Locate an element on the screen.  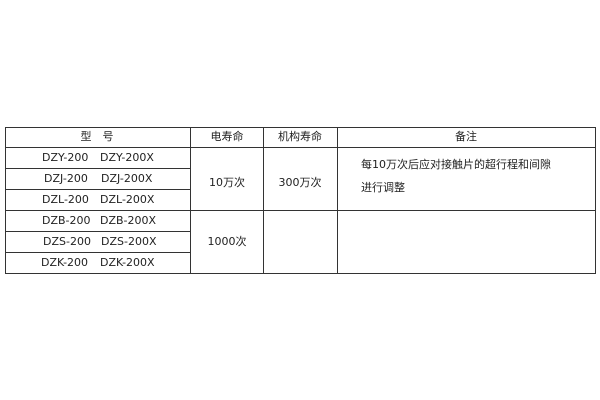
header-remark: 备注 is located at coordinates (466, 136).